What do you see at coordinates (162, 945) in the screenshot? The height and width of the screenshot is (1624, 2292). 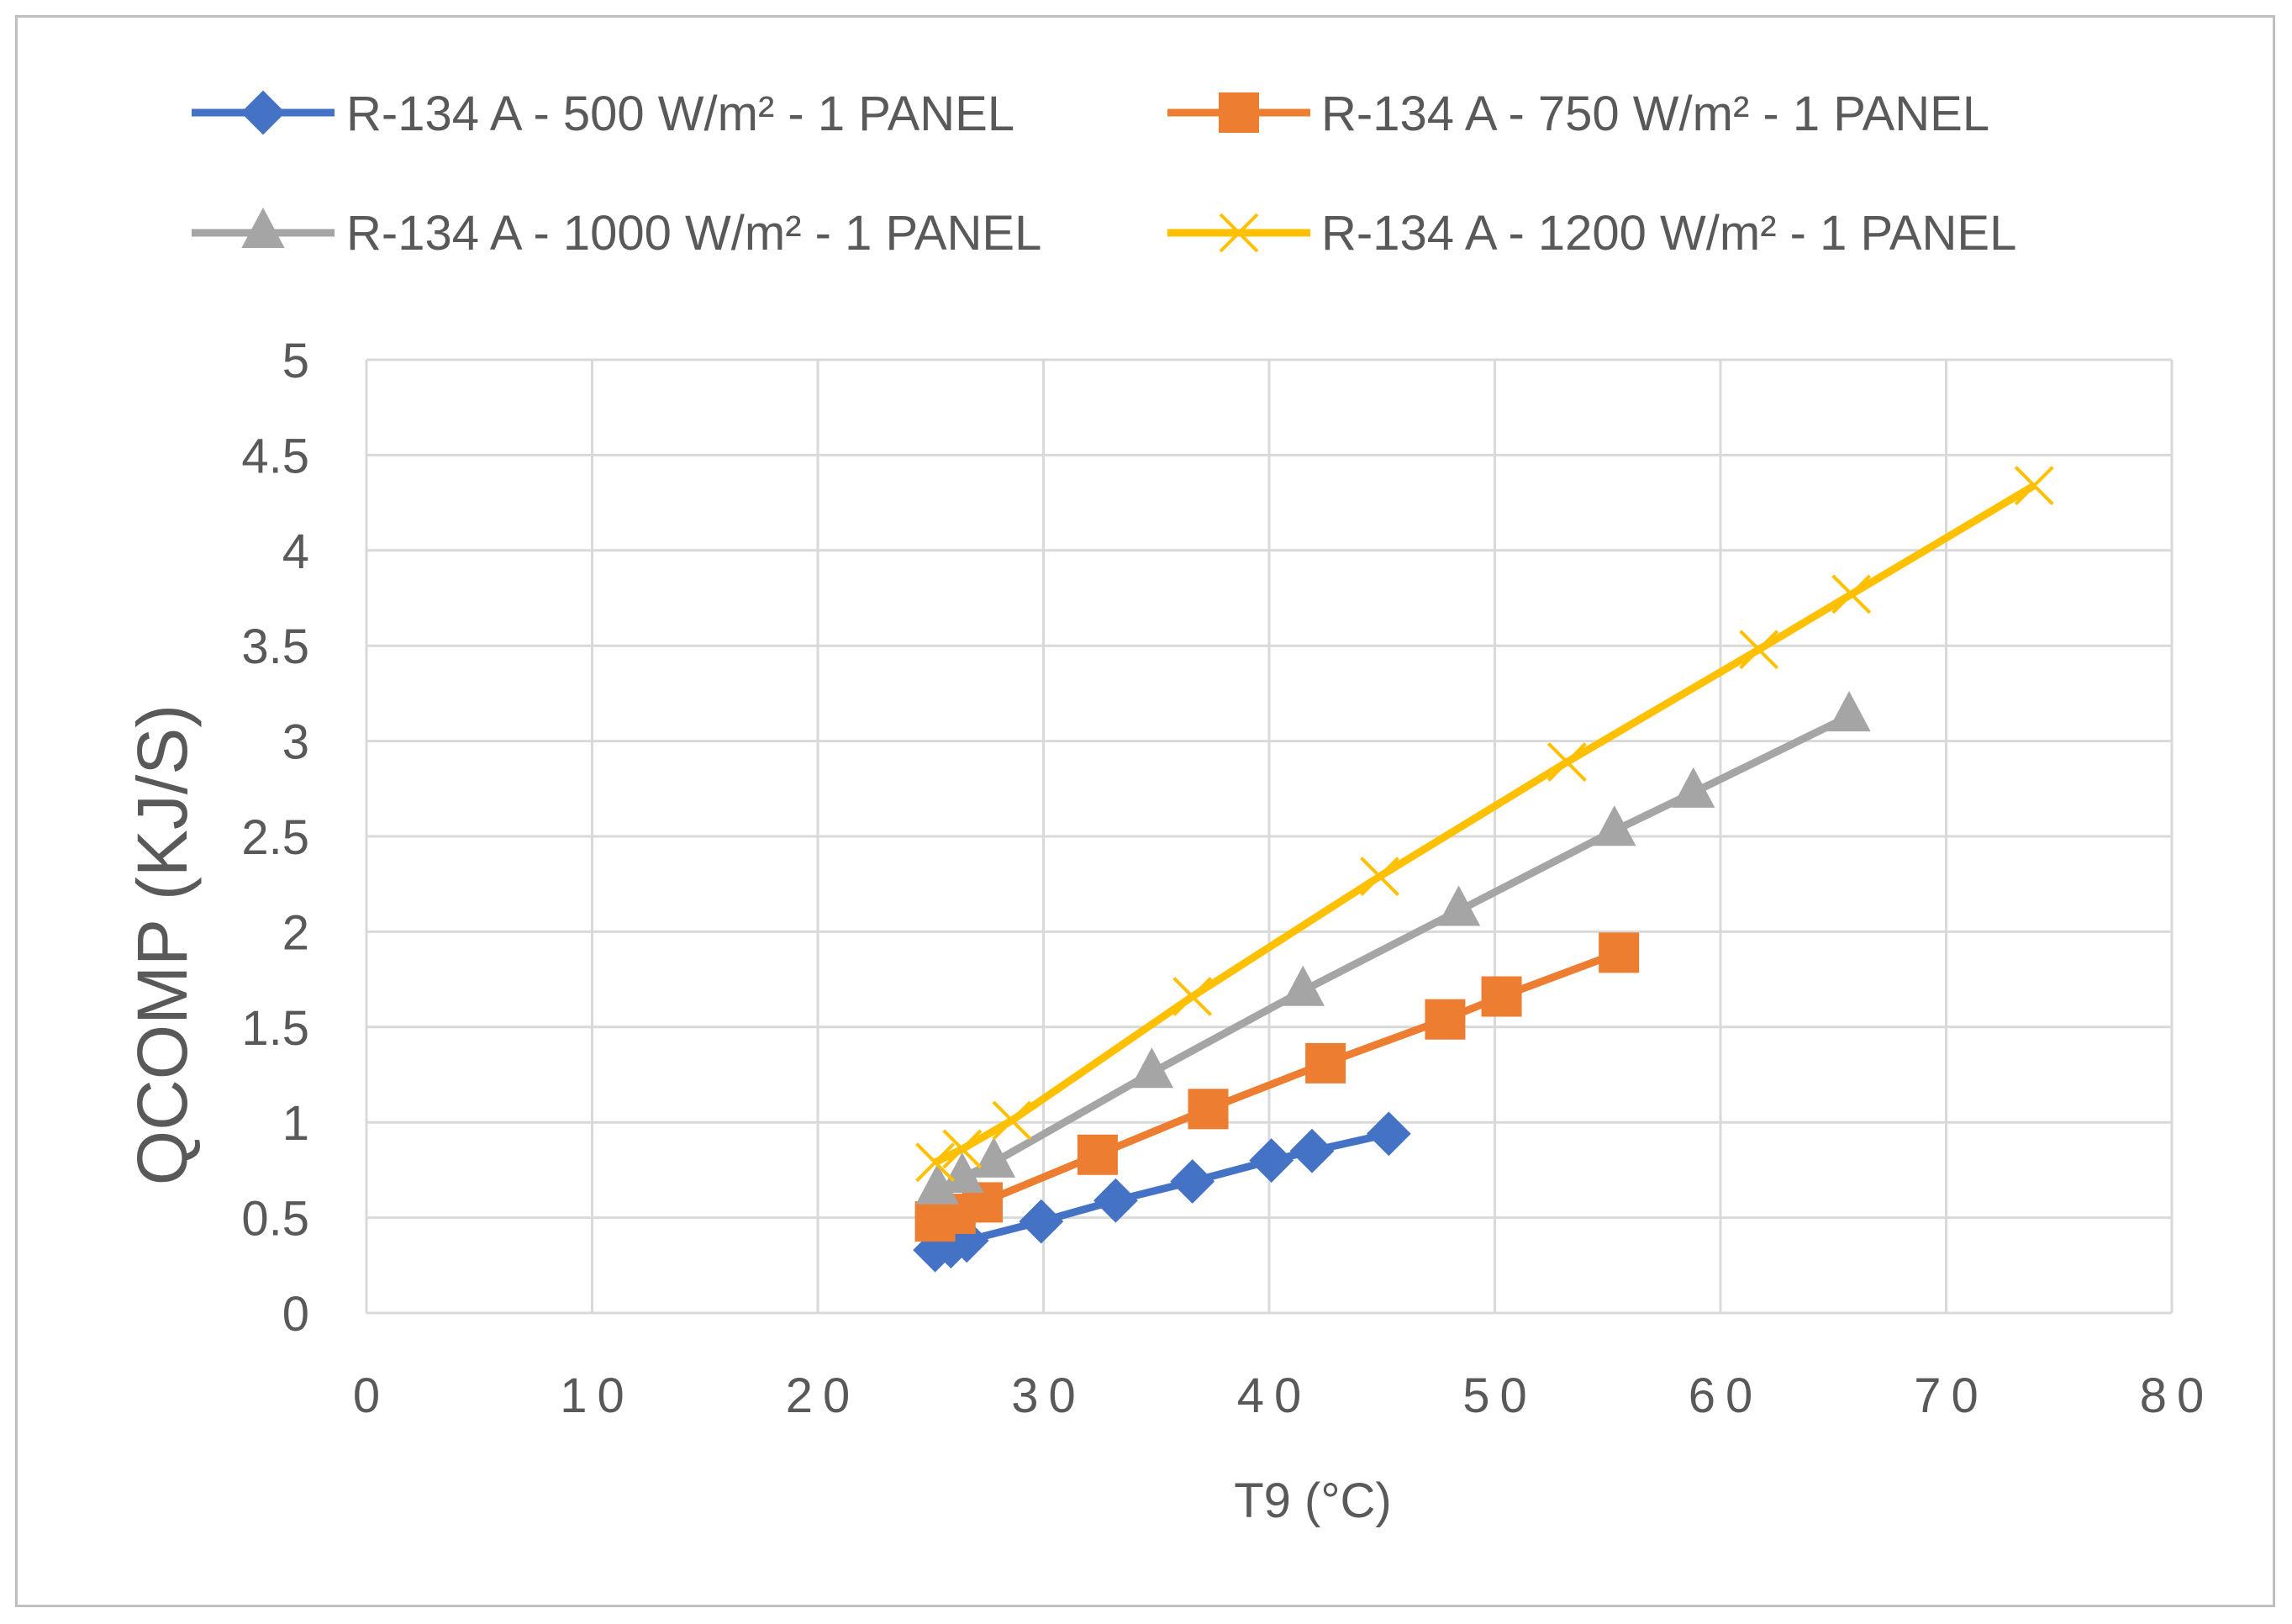 I see `y-axis-title: QCOMP (KJ/S)` at bounding box center [162, 945].